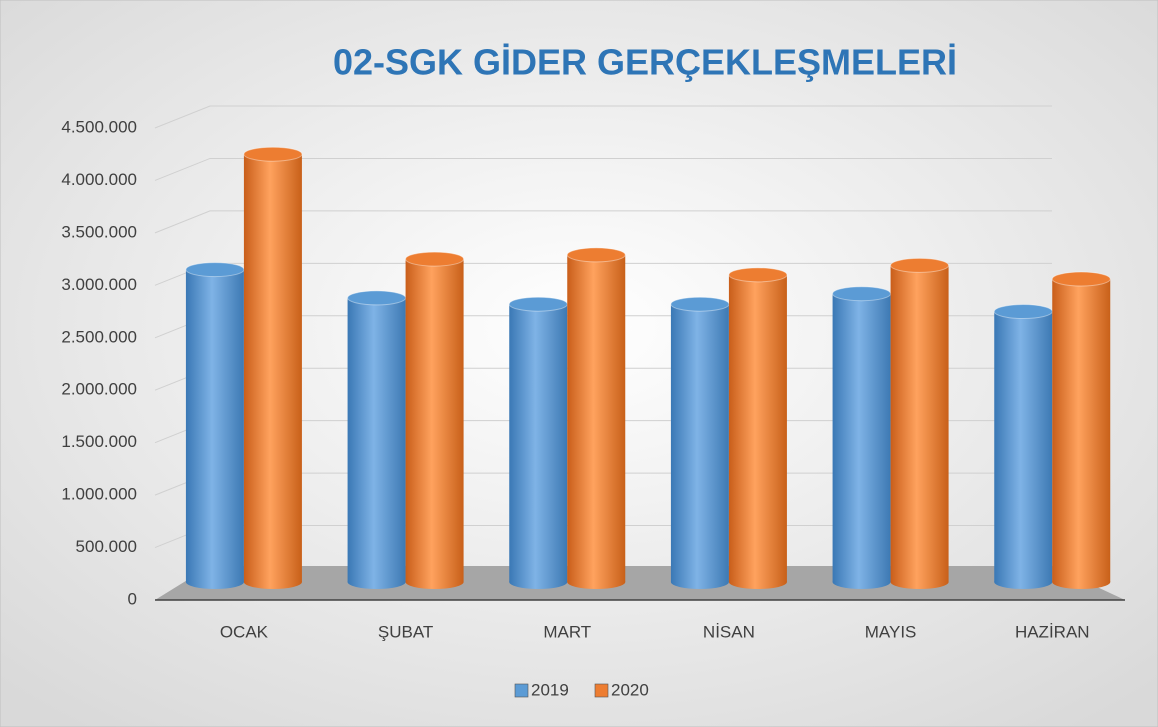 The image size is (1158, 727). I want to click on y-tick-label: 1.500.000, so click(99, 441).